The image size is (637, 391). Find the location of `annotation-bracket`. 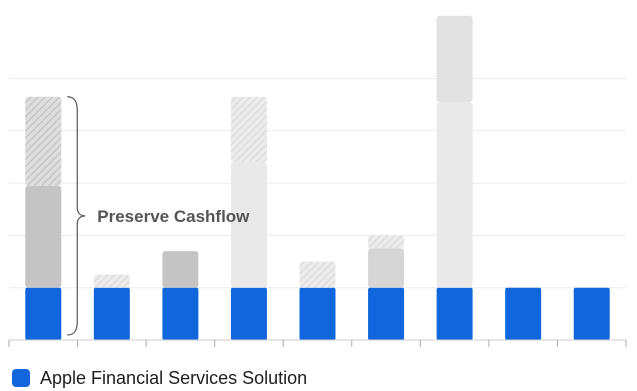

annotation-bracket is located at coordinates (76, 216).